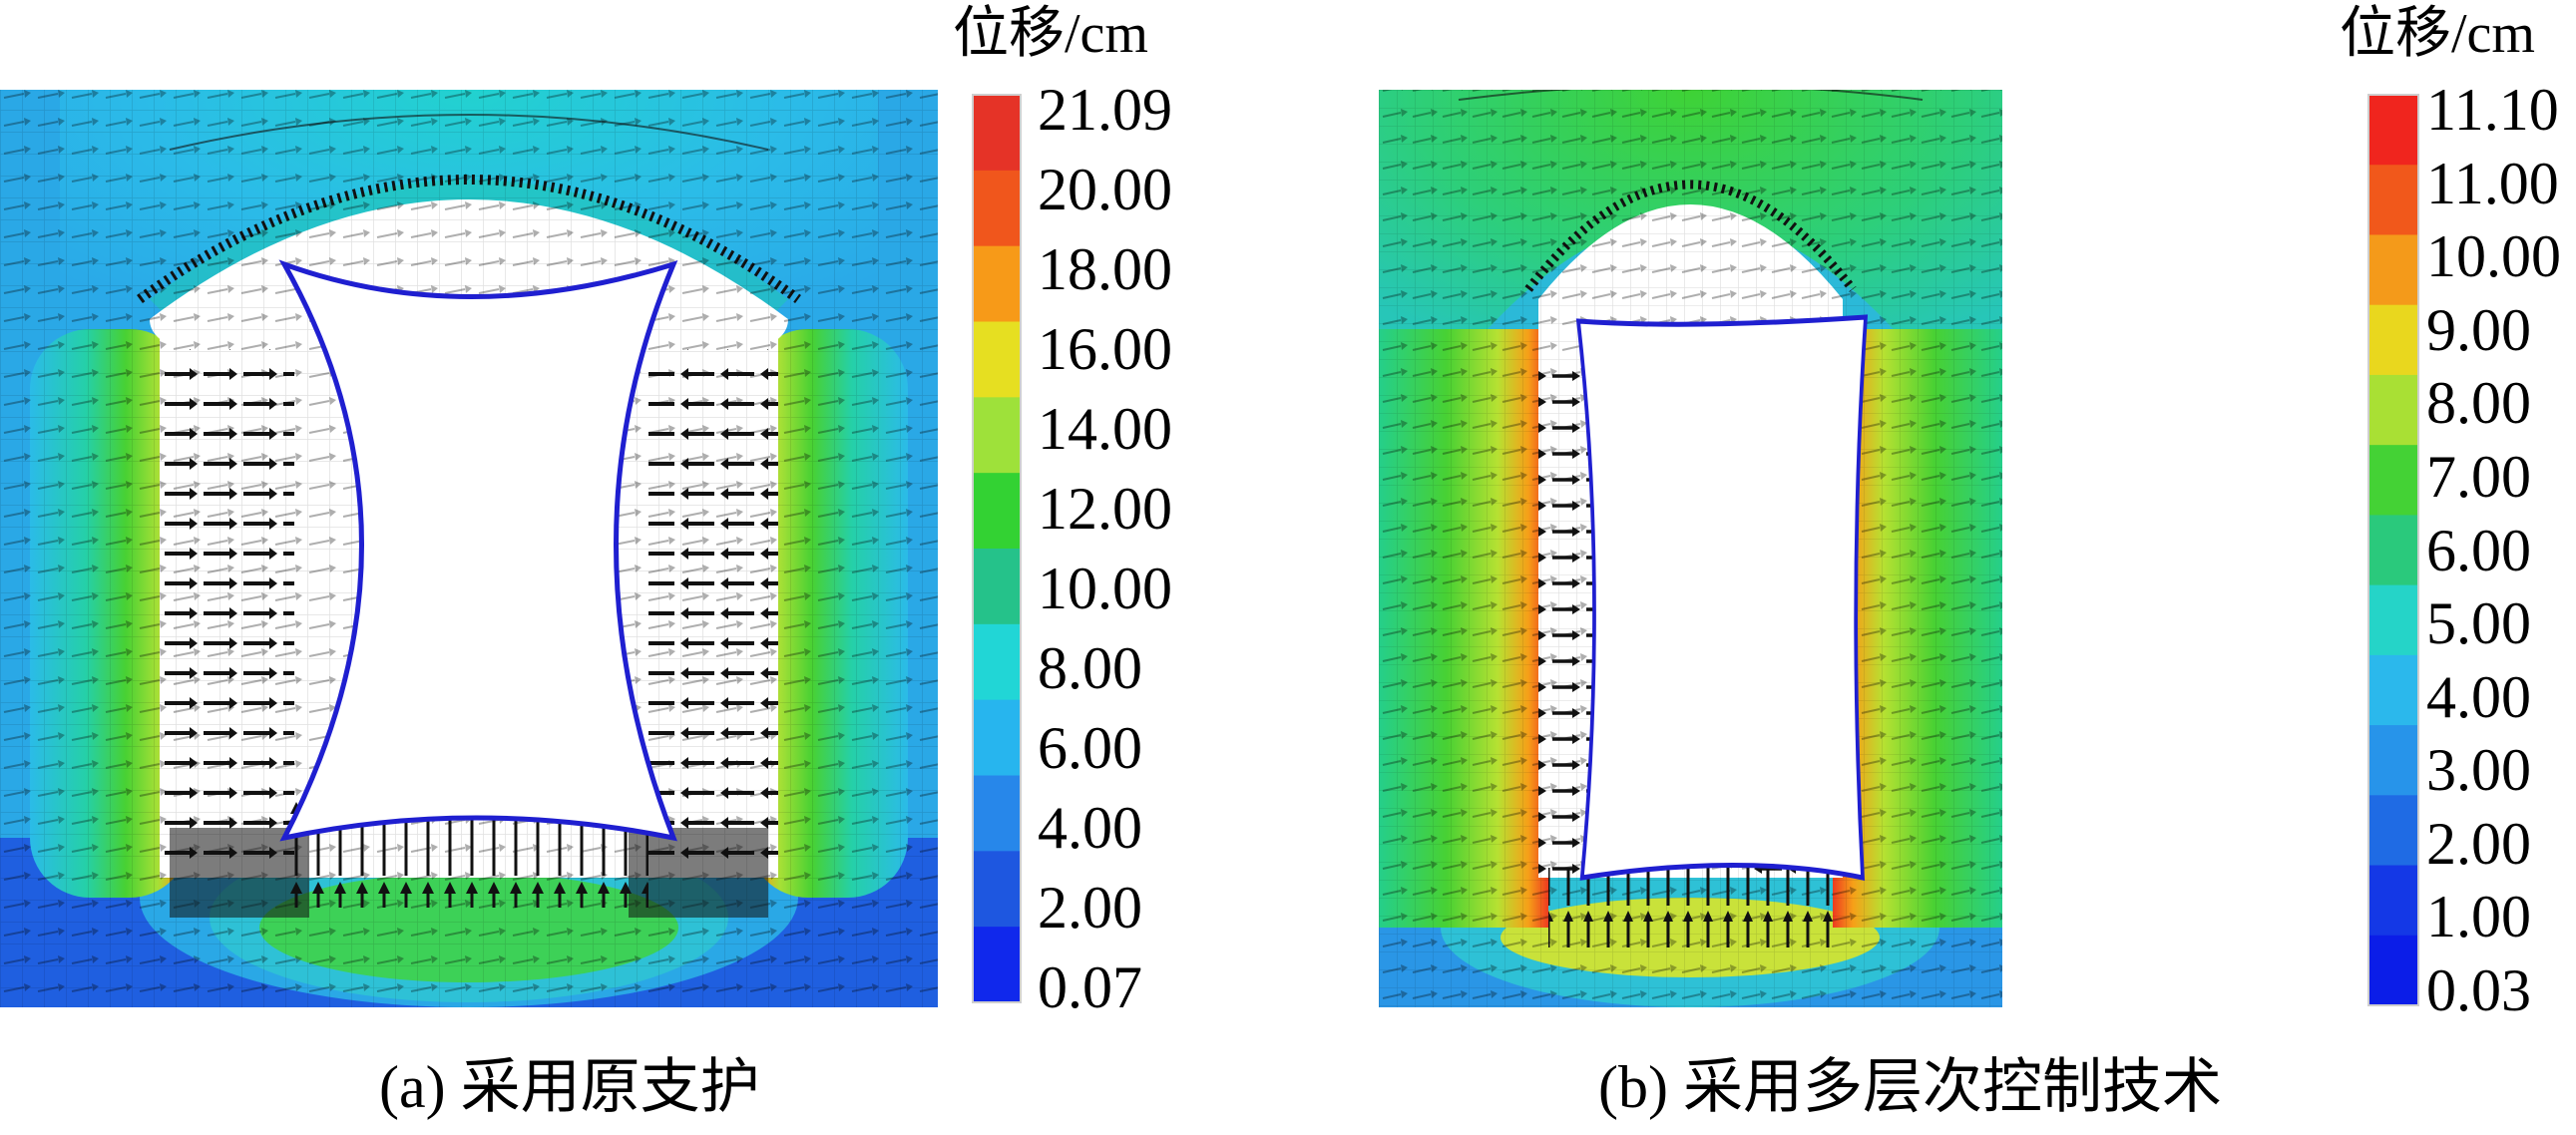  Describe the element at coordinates (2478, 990) in the screenshot. I see `colorbar-tick-label: 0.03` at that location.